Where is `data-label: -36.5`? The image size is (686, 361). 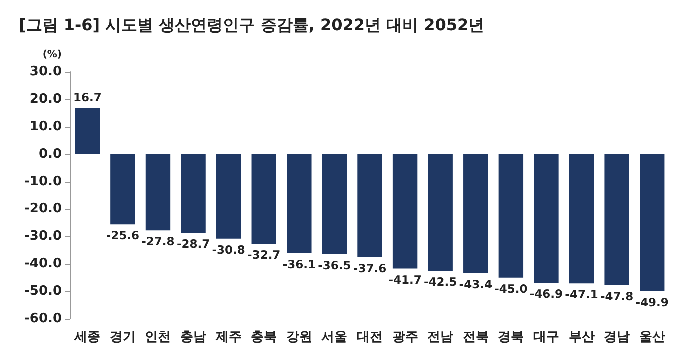 data-label: -36.5 is located at coordinates (335, 265).